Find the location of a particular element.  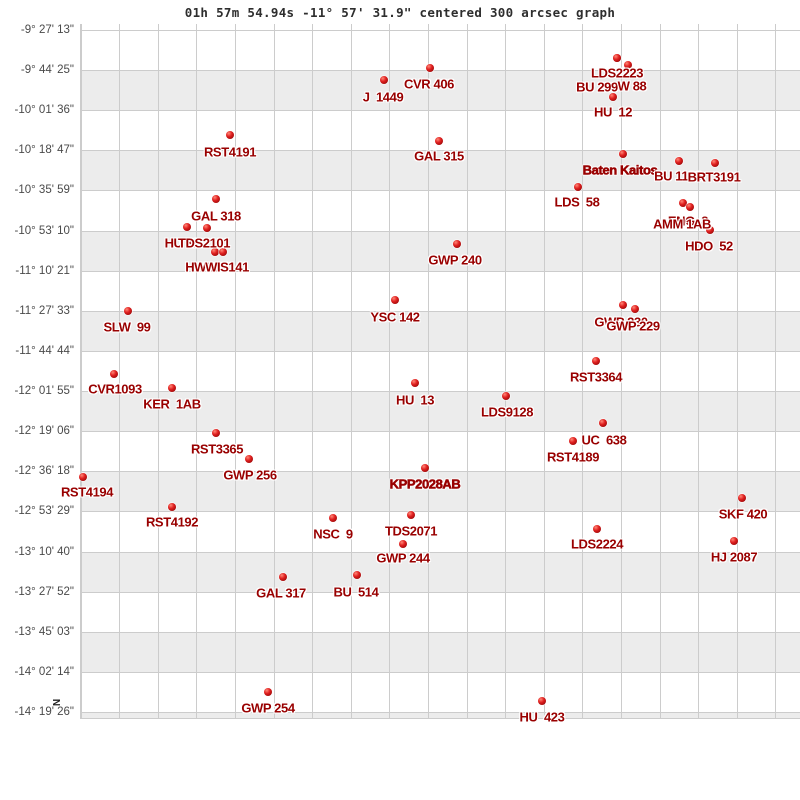

star-label: NSC 9 is located at coordinates (333, 534).